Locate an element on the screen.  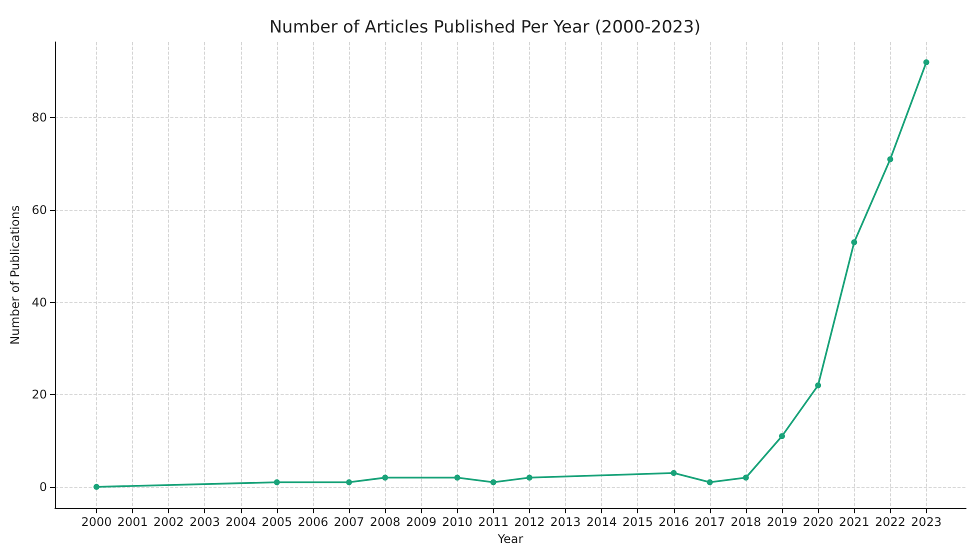
x-tick-label: 2001 is located at coordinates (132, 522).